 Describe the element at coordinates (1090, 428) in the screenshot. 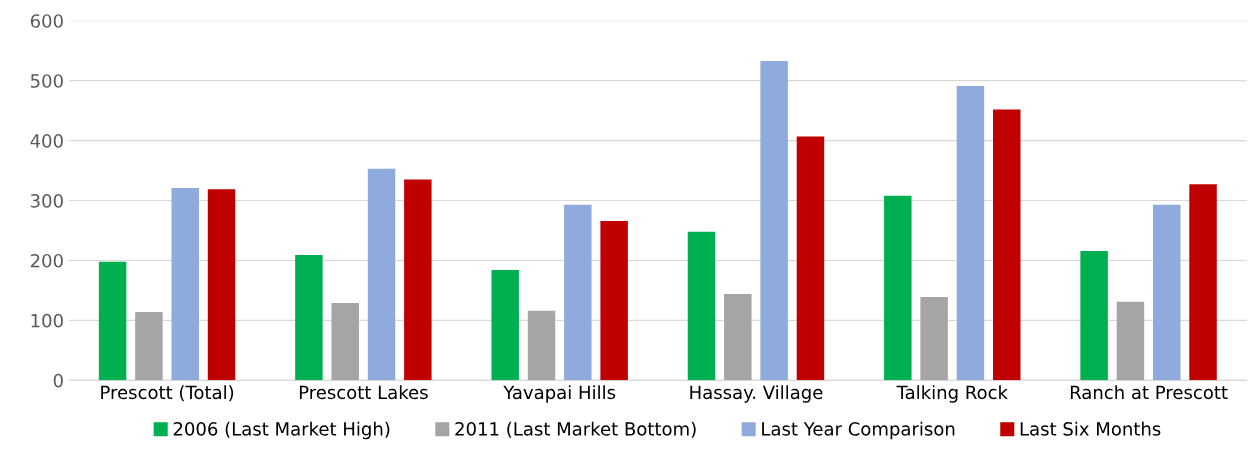

I see `legend-label: Last Six Months` at that location.